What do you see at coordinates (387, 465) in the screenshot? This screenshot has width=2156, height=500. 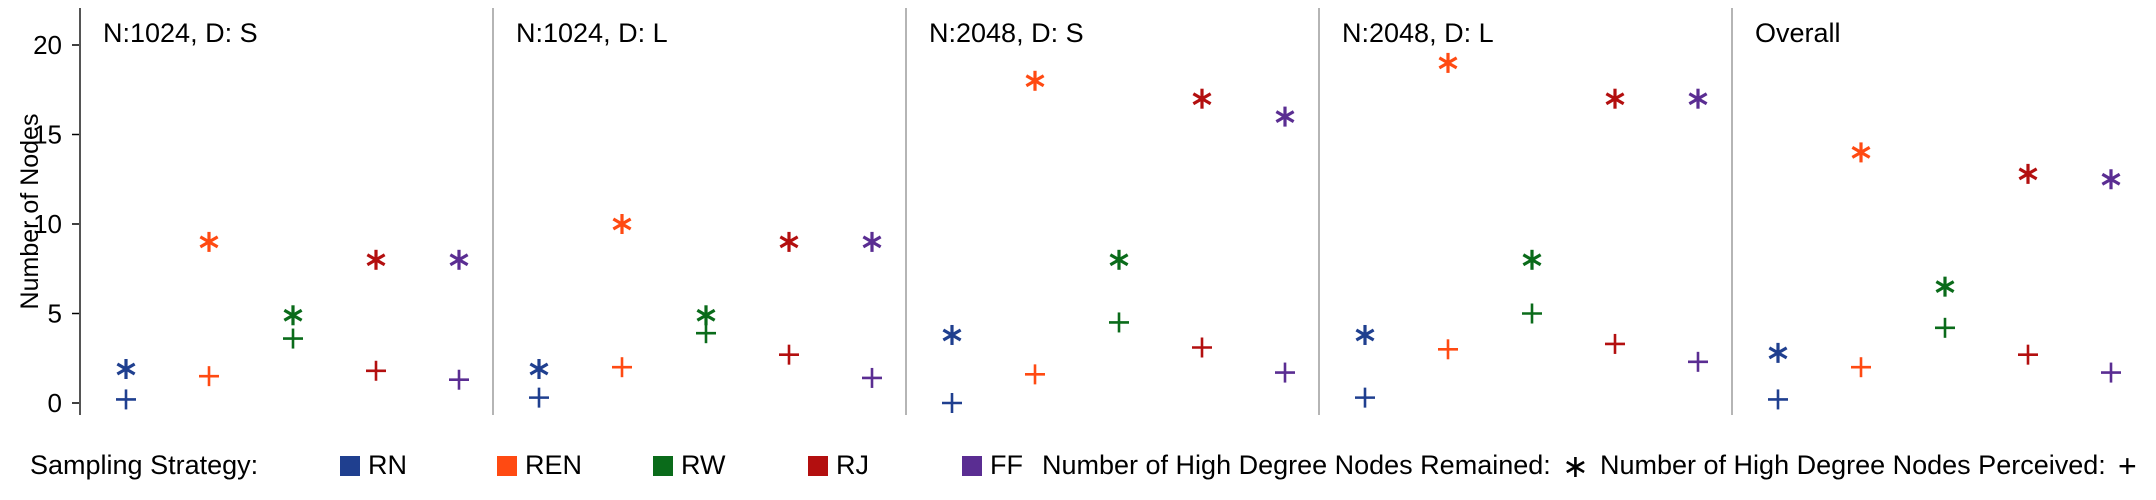 I see `legend-item-rn: RN` at bounding box center [387, 465].